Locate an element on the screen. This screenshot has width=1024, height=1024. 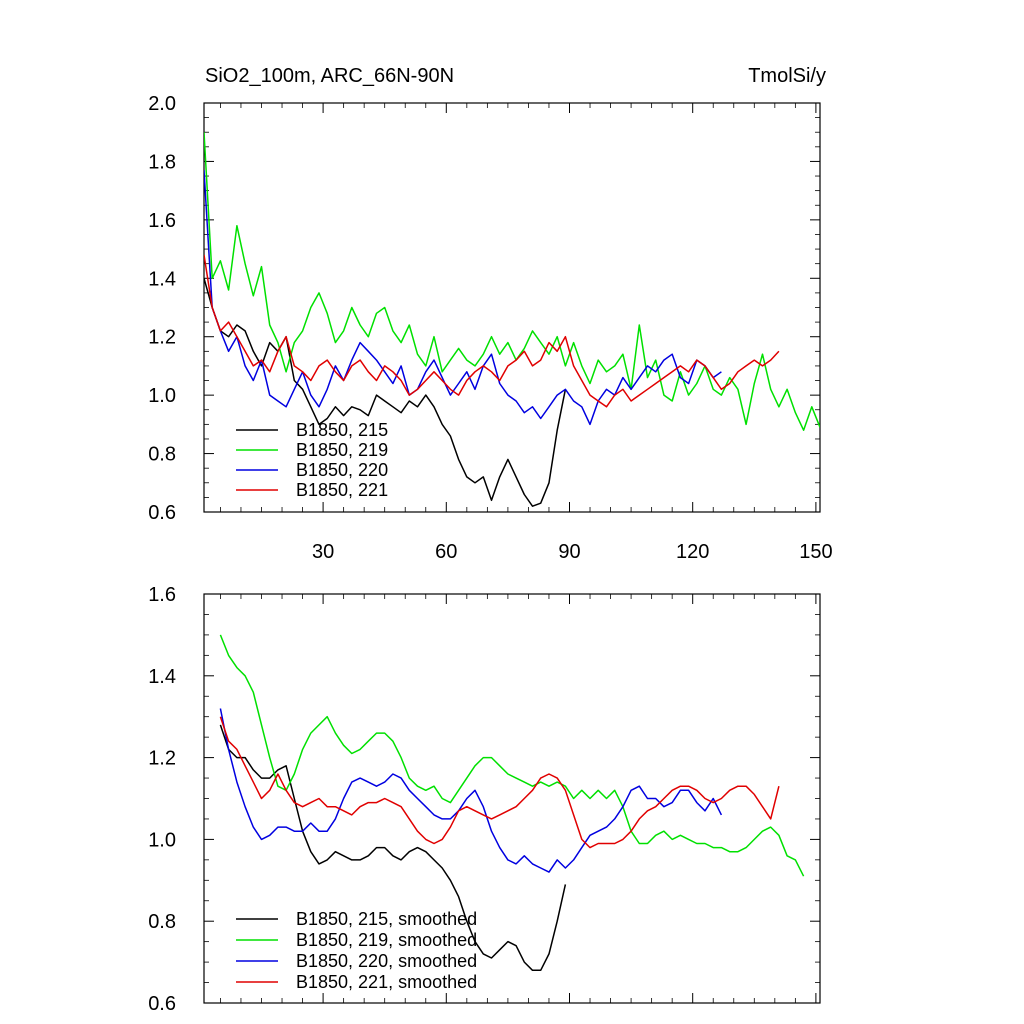
top-y-tick-label: 2.0 is located at coordinates (162, 104).